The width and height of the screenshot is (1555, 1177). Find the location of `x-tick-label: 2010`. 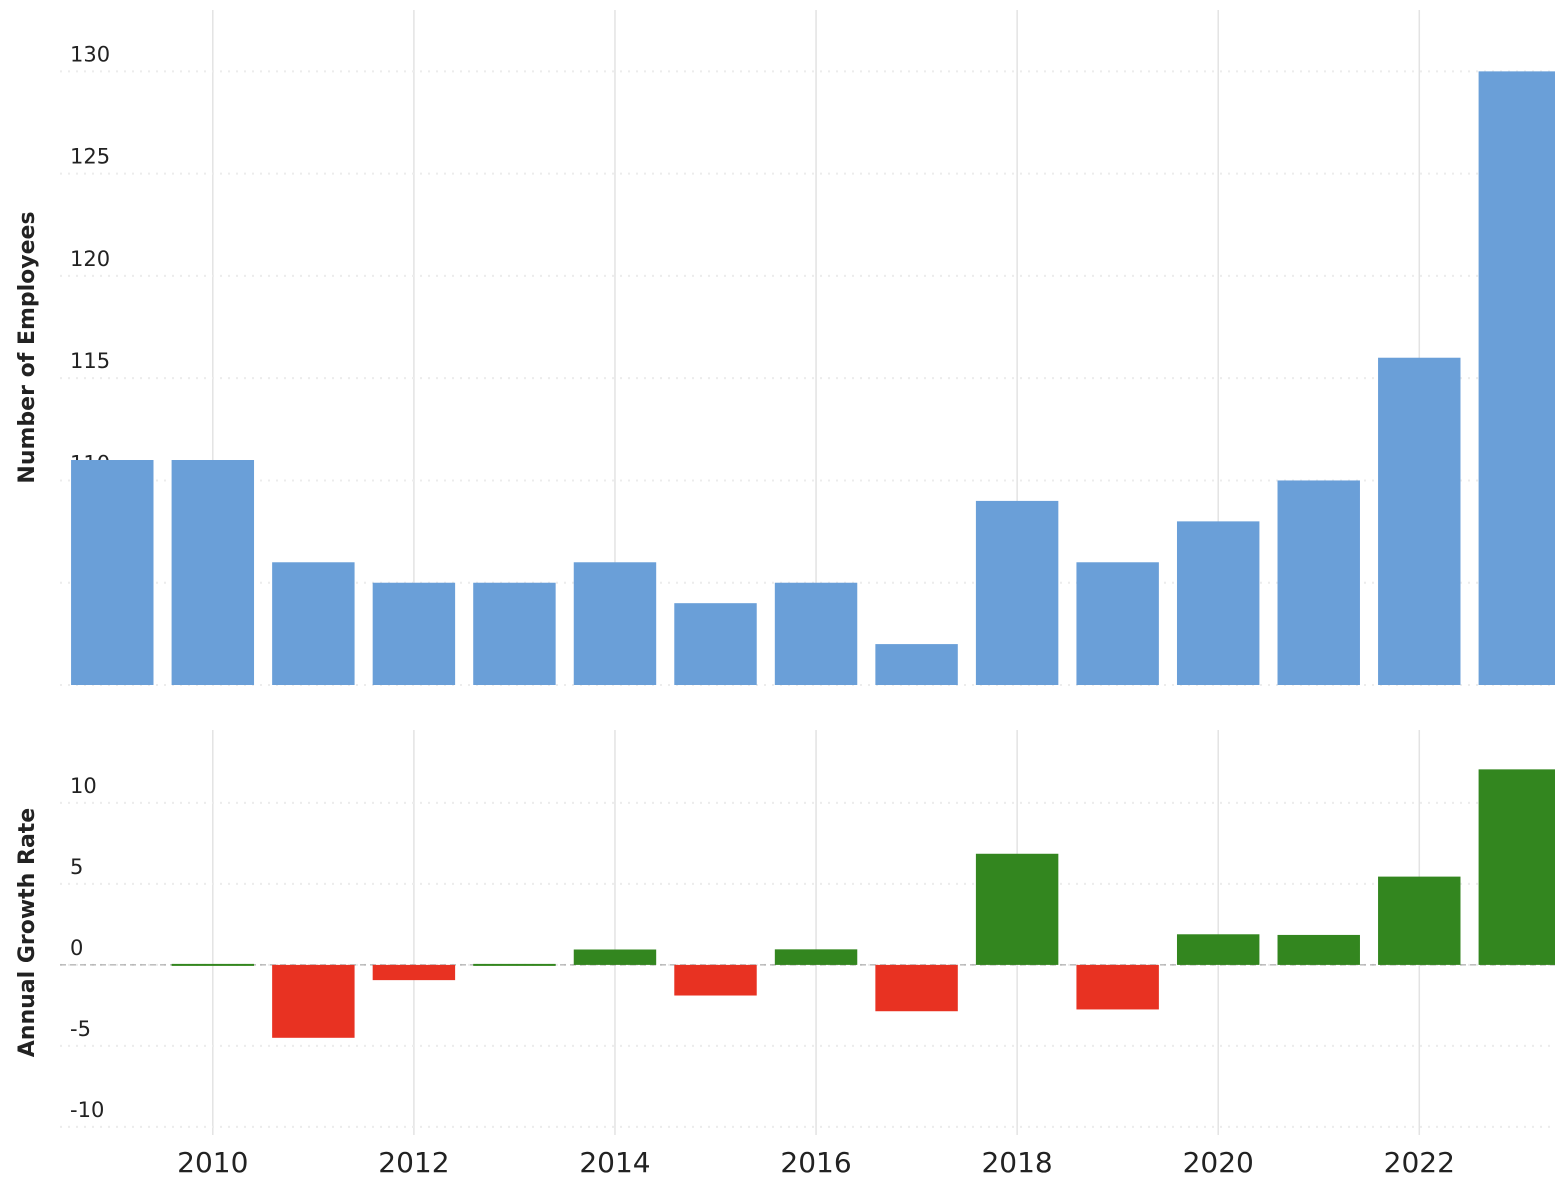

x-tick-label: 2010 is located at coordinates (212, 1161).